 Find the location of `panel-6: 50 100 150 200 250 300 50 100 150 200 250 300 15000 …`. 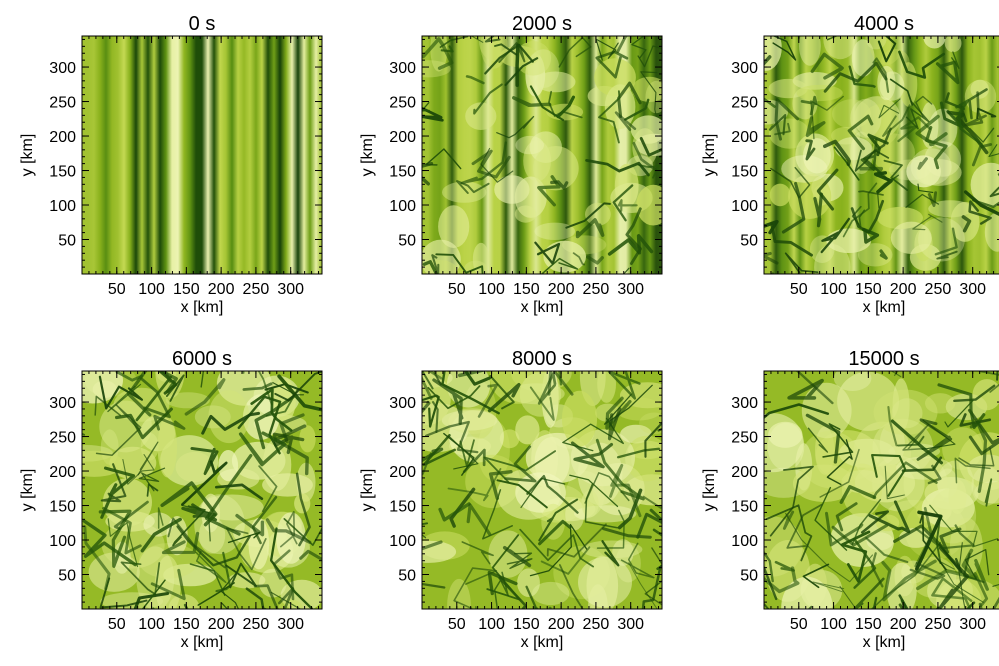

panel-6: 50 100 150 200 250 300 50 100 150 200 250 300 15000 … is located at coordinates (850, 499).